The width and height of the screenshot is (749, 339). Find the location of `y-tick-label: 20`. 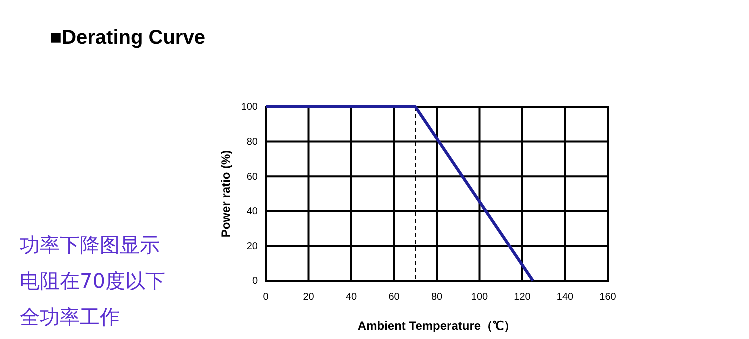

y-tick-label: 20 is located at coordinates (252, 246).